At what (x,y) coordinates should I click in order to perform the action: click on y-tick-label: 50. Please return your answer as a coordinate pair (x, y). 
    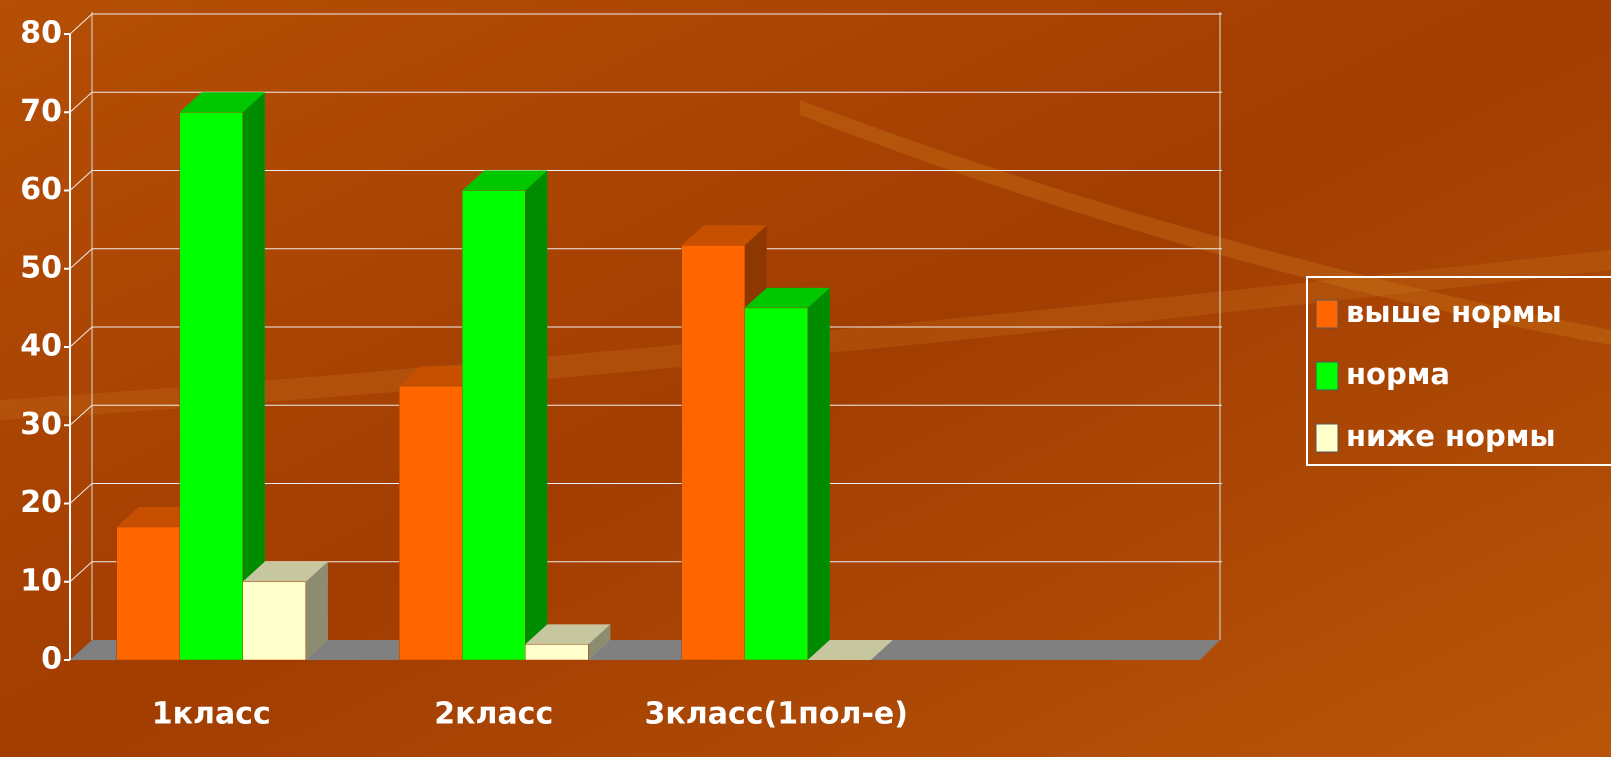
    Looking at the image, I should click on (41, 267).